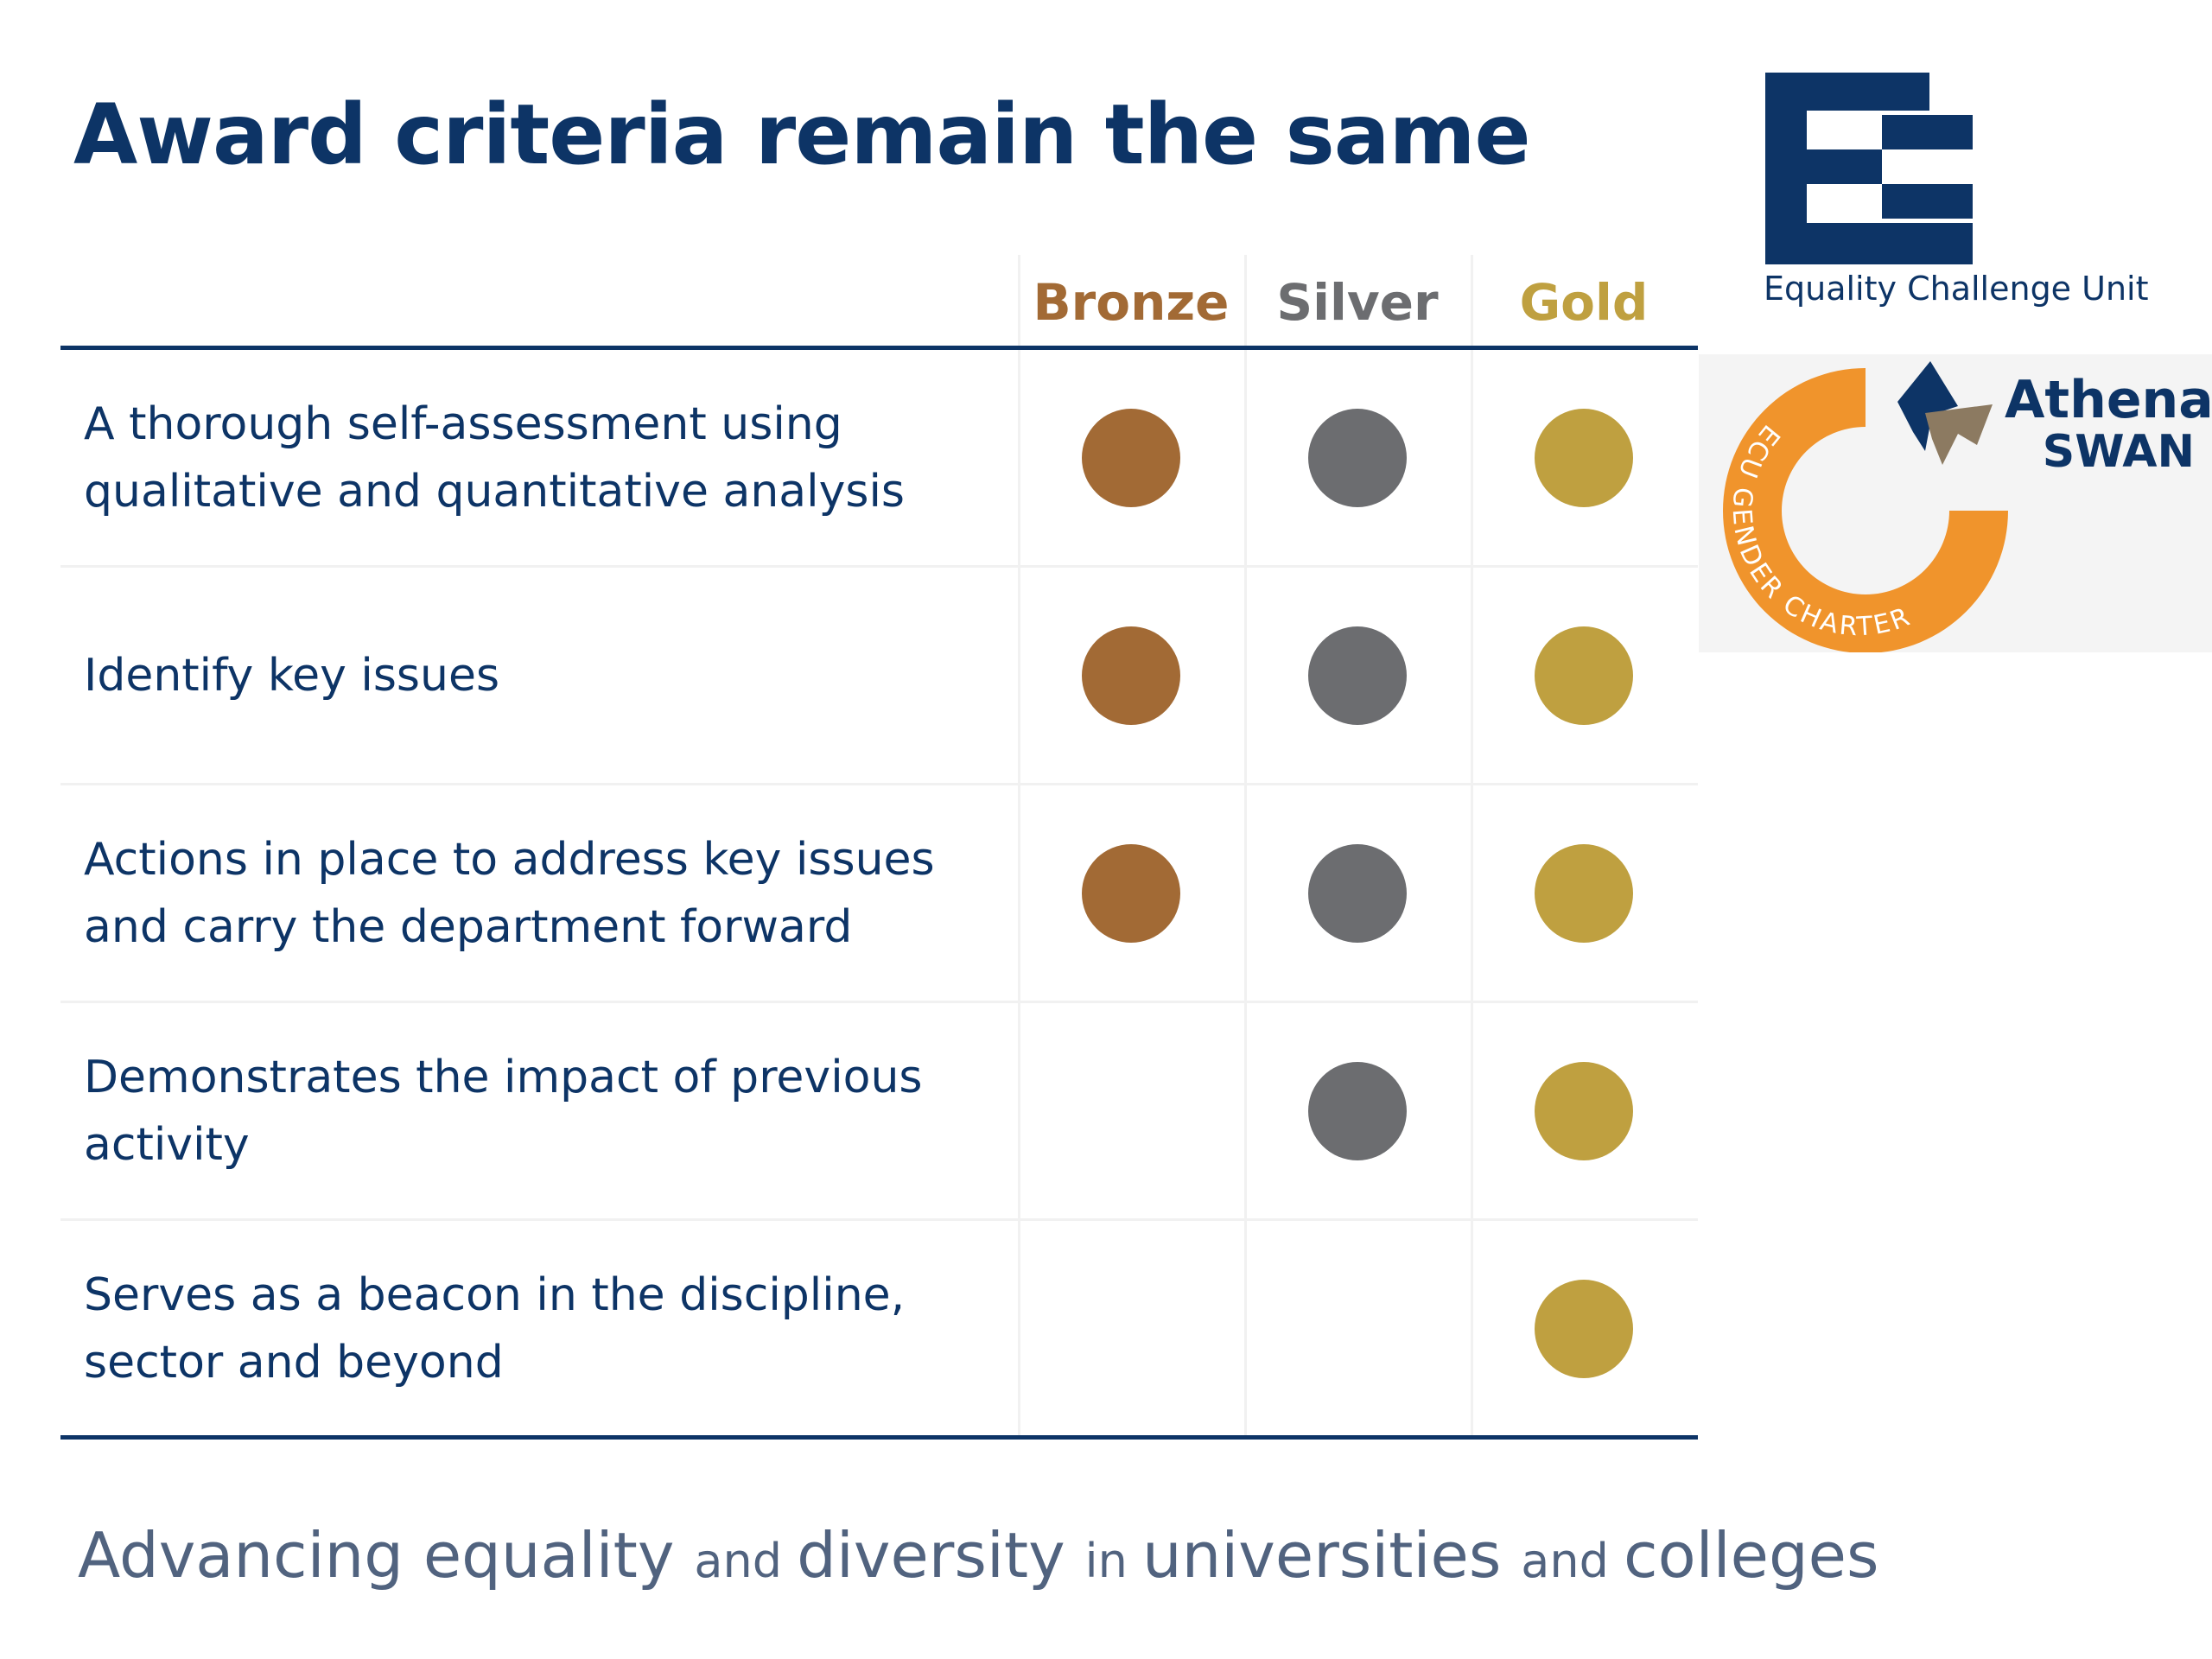 The height and width of the screenshot is (1659, 2212). What do you see at coordinates (879, 676) in the screenshot?
I see `table-row: Identify key issues` at bounding box center [879, 676].